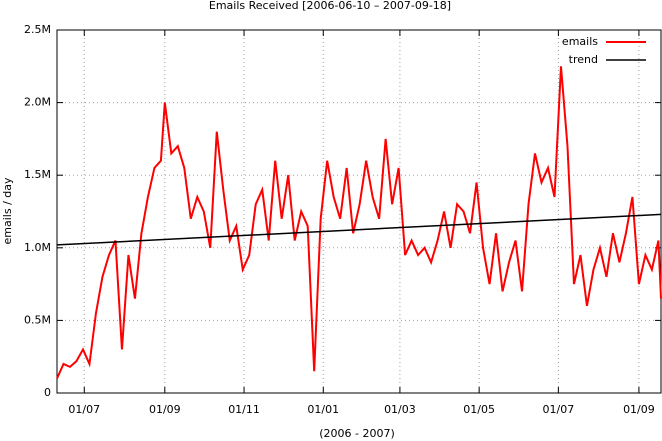  Describe the element at coordinates (400, 409) in the screenshot. I see `x-tick-label: 01/03` at that location.